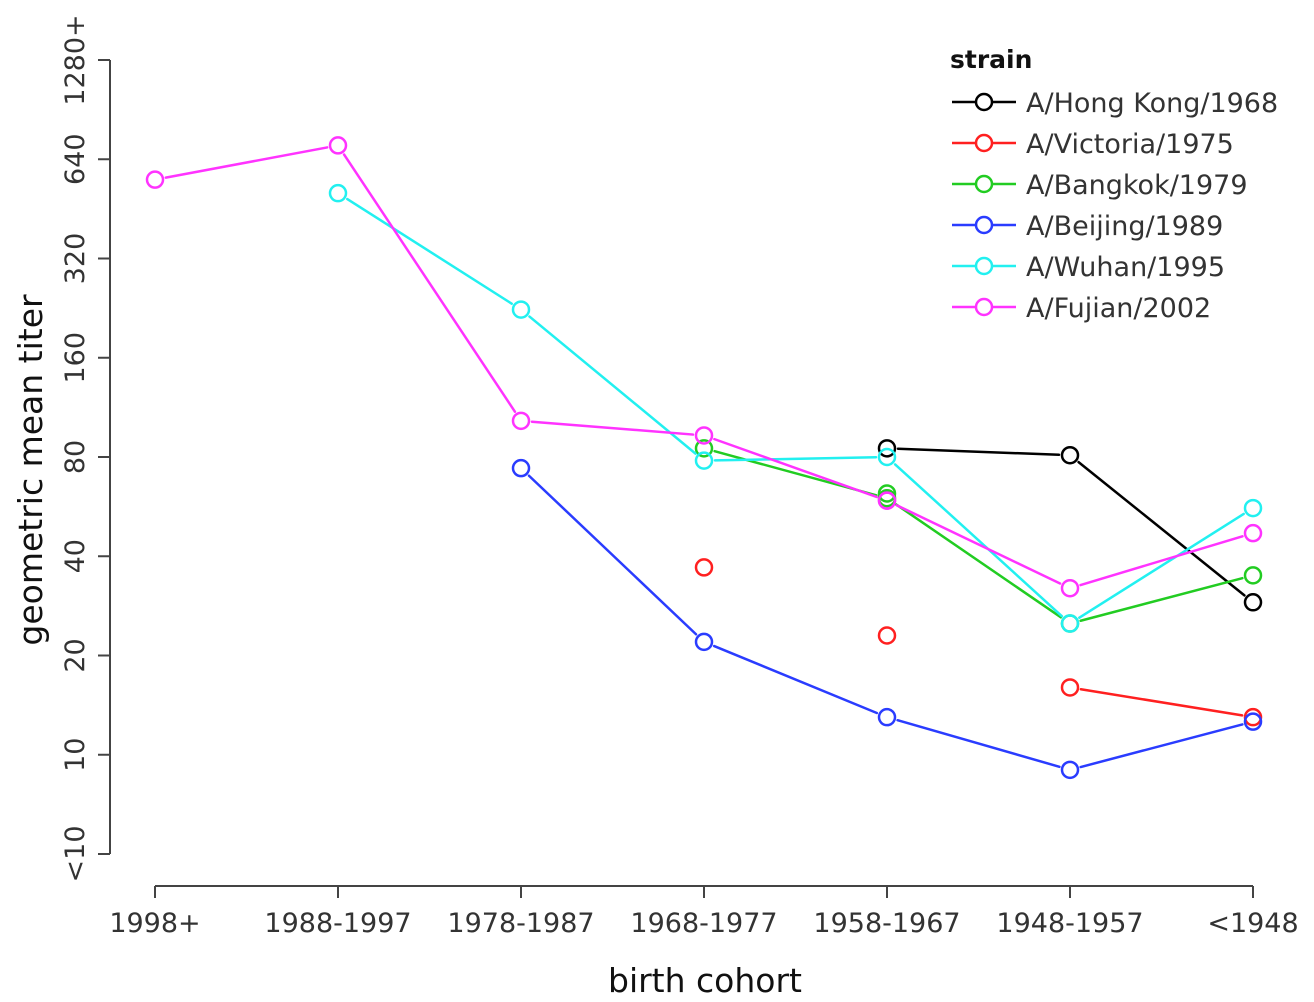 This screenshot has height=1002, width=1314. Describe the element at coordinates (1125, 267) in the screenshot. I see `legend-label: A/Wuhan/1995` at that location.